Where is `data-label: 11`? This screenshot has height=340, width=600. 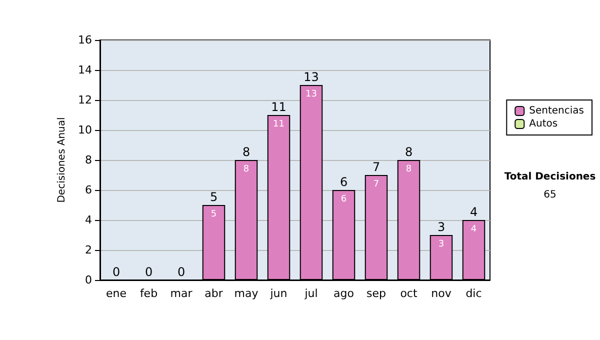 data-label: 11 is located at coordinates (278, 125).